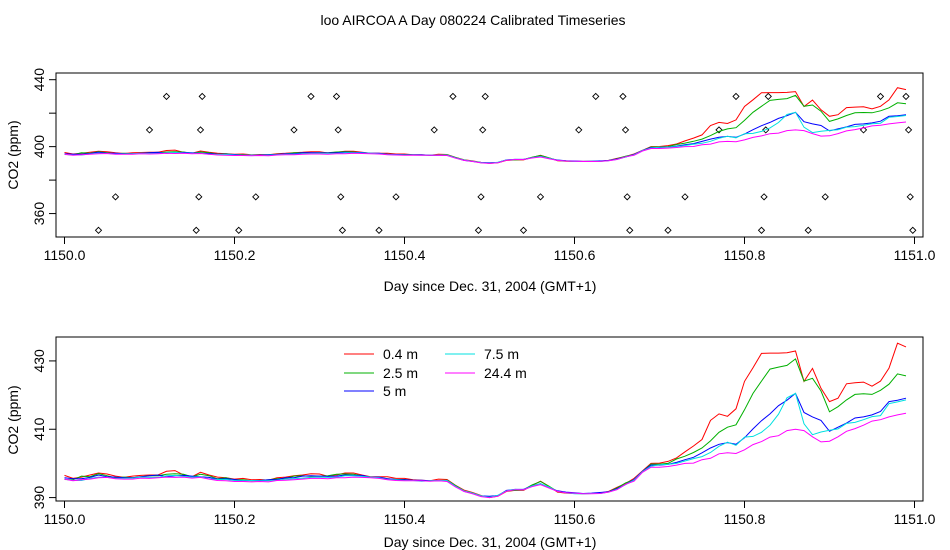 The image size is (950, 550). I want to click on top-series-7-5-m, so click(485, 137).